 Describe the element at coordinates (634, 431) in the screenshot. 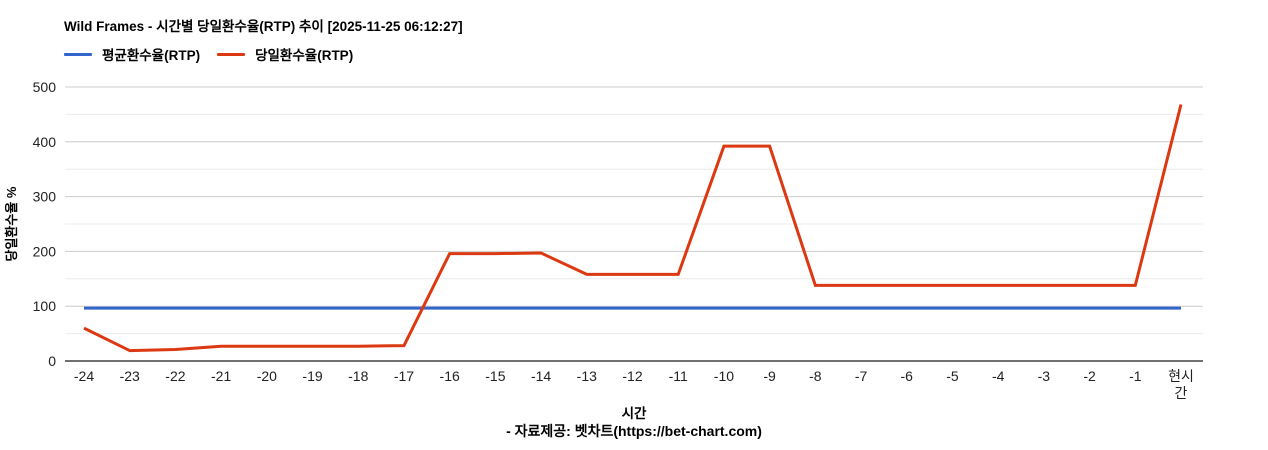

I see `data-source-footer: - 자료제공: 벳차트(https://bet-chart.com)` at that location.